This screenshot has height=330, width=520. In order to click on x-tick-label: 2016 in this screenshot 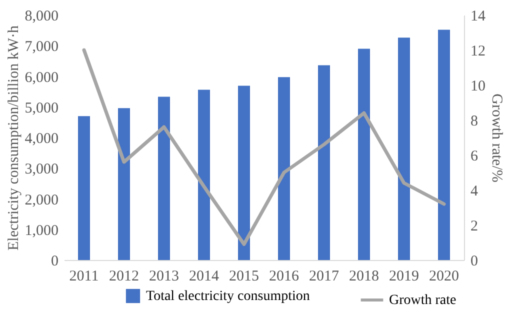, I will do `click(284, 276)`.